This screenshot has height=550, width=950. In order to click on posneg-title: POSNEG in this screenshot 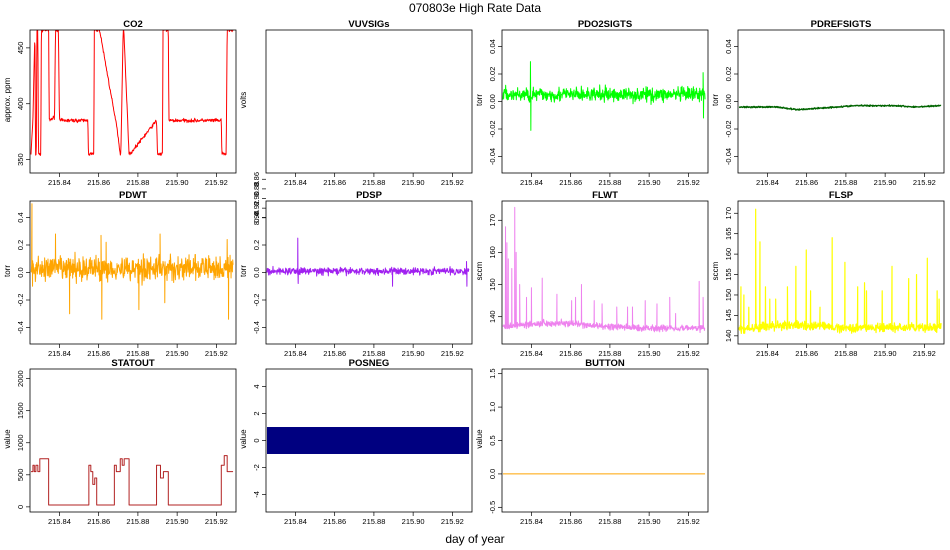, I will do `click(369, 363)`.